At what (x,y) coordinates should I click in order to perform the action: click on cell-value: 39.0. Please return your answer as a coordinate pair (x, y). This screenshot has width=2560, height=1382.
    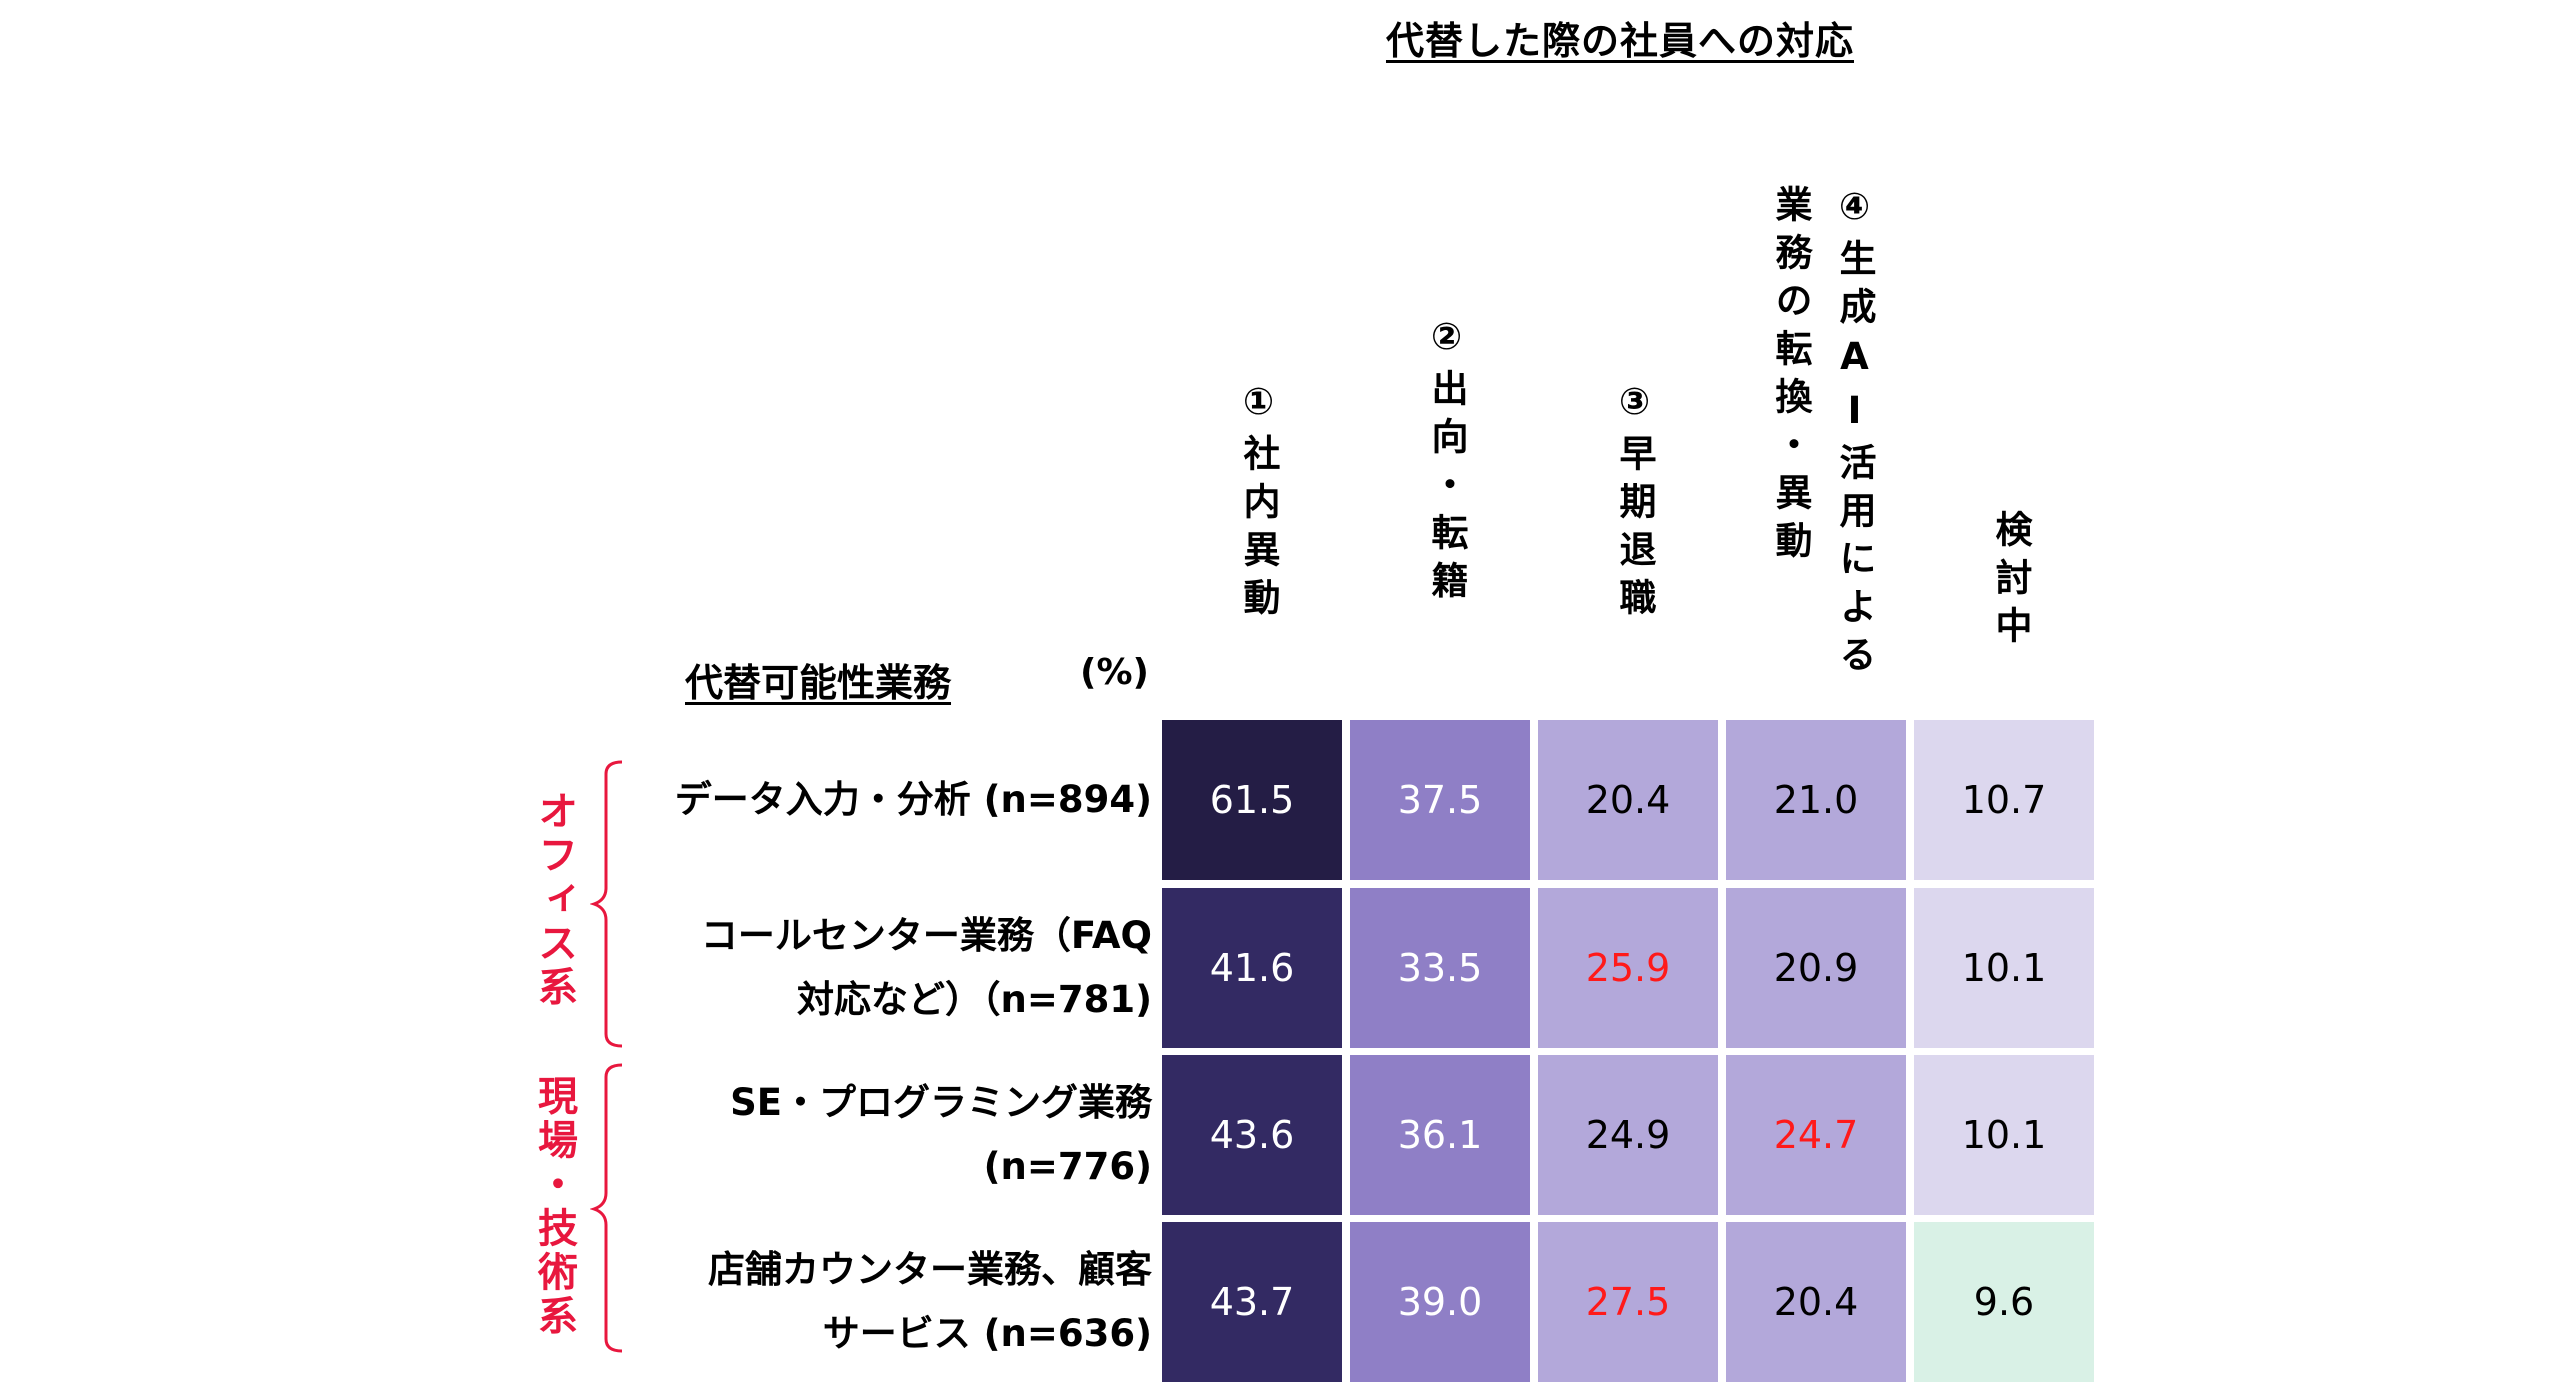
    Looking at the image, I should click on (1440, 1302).